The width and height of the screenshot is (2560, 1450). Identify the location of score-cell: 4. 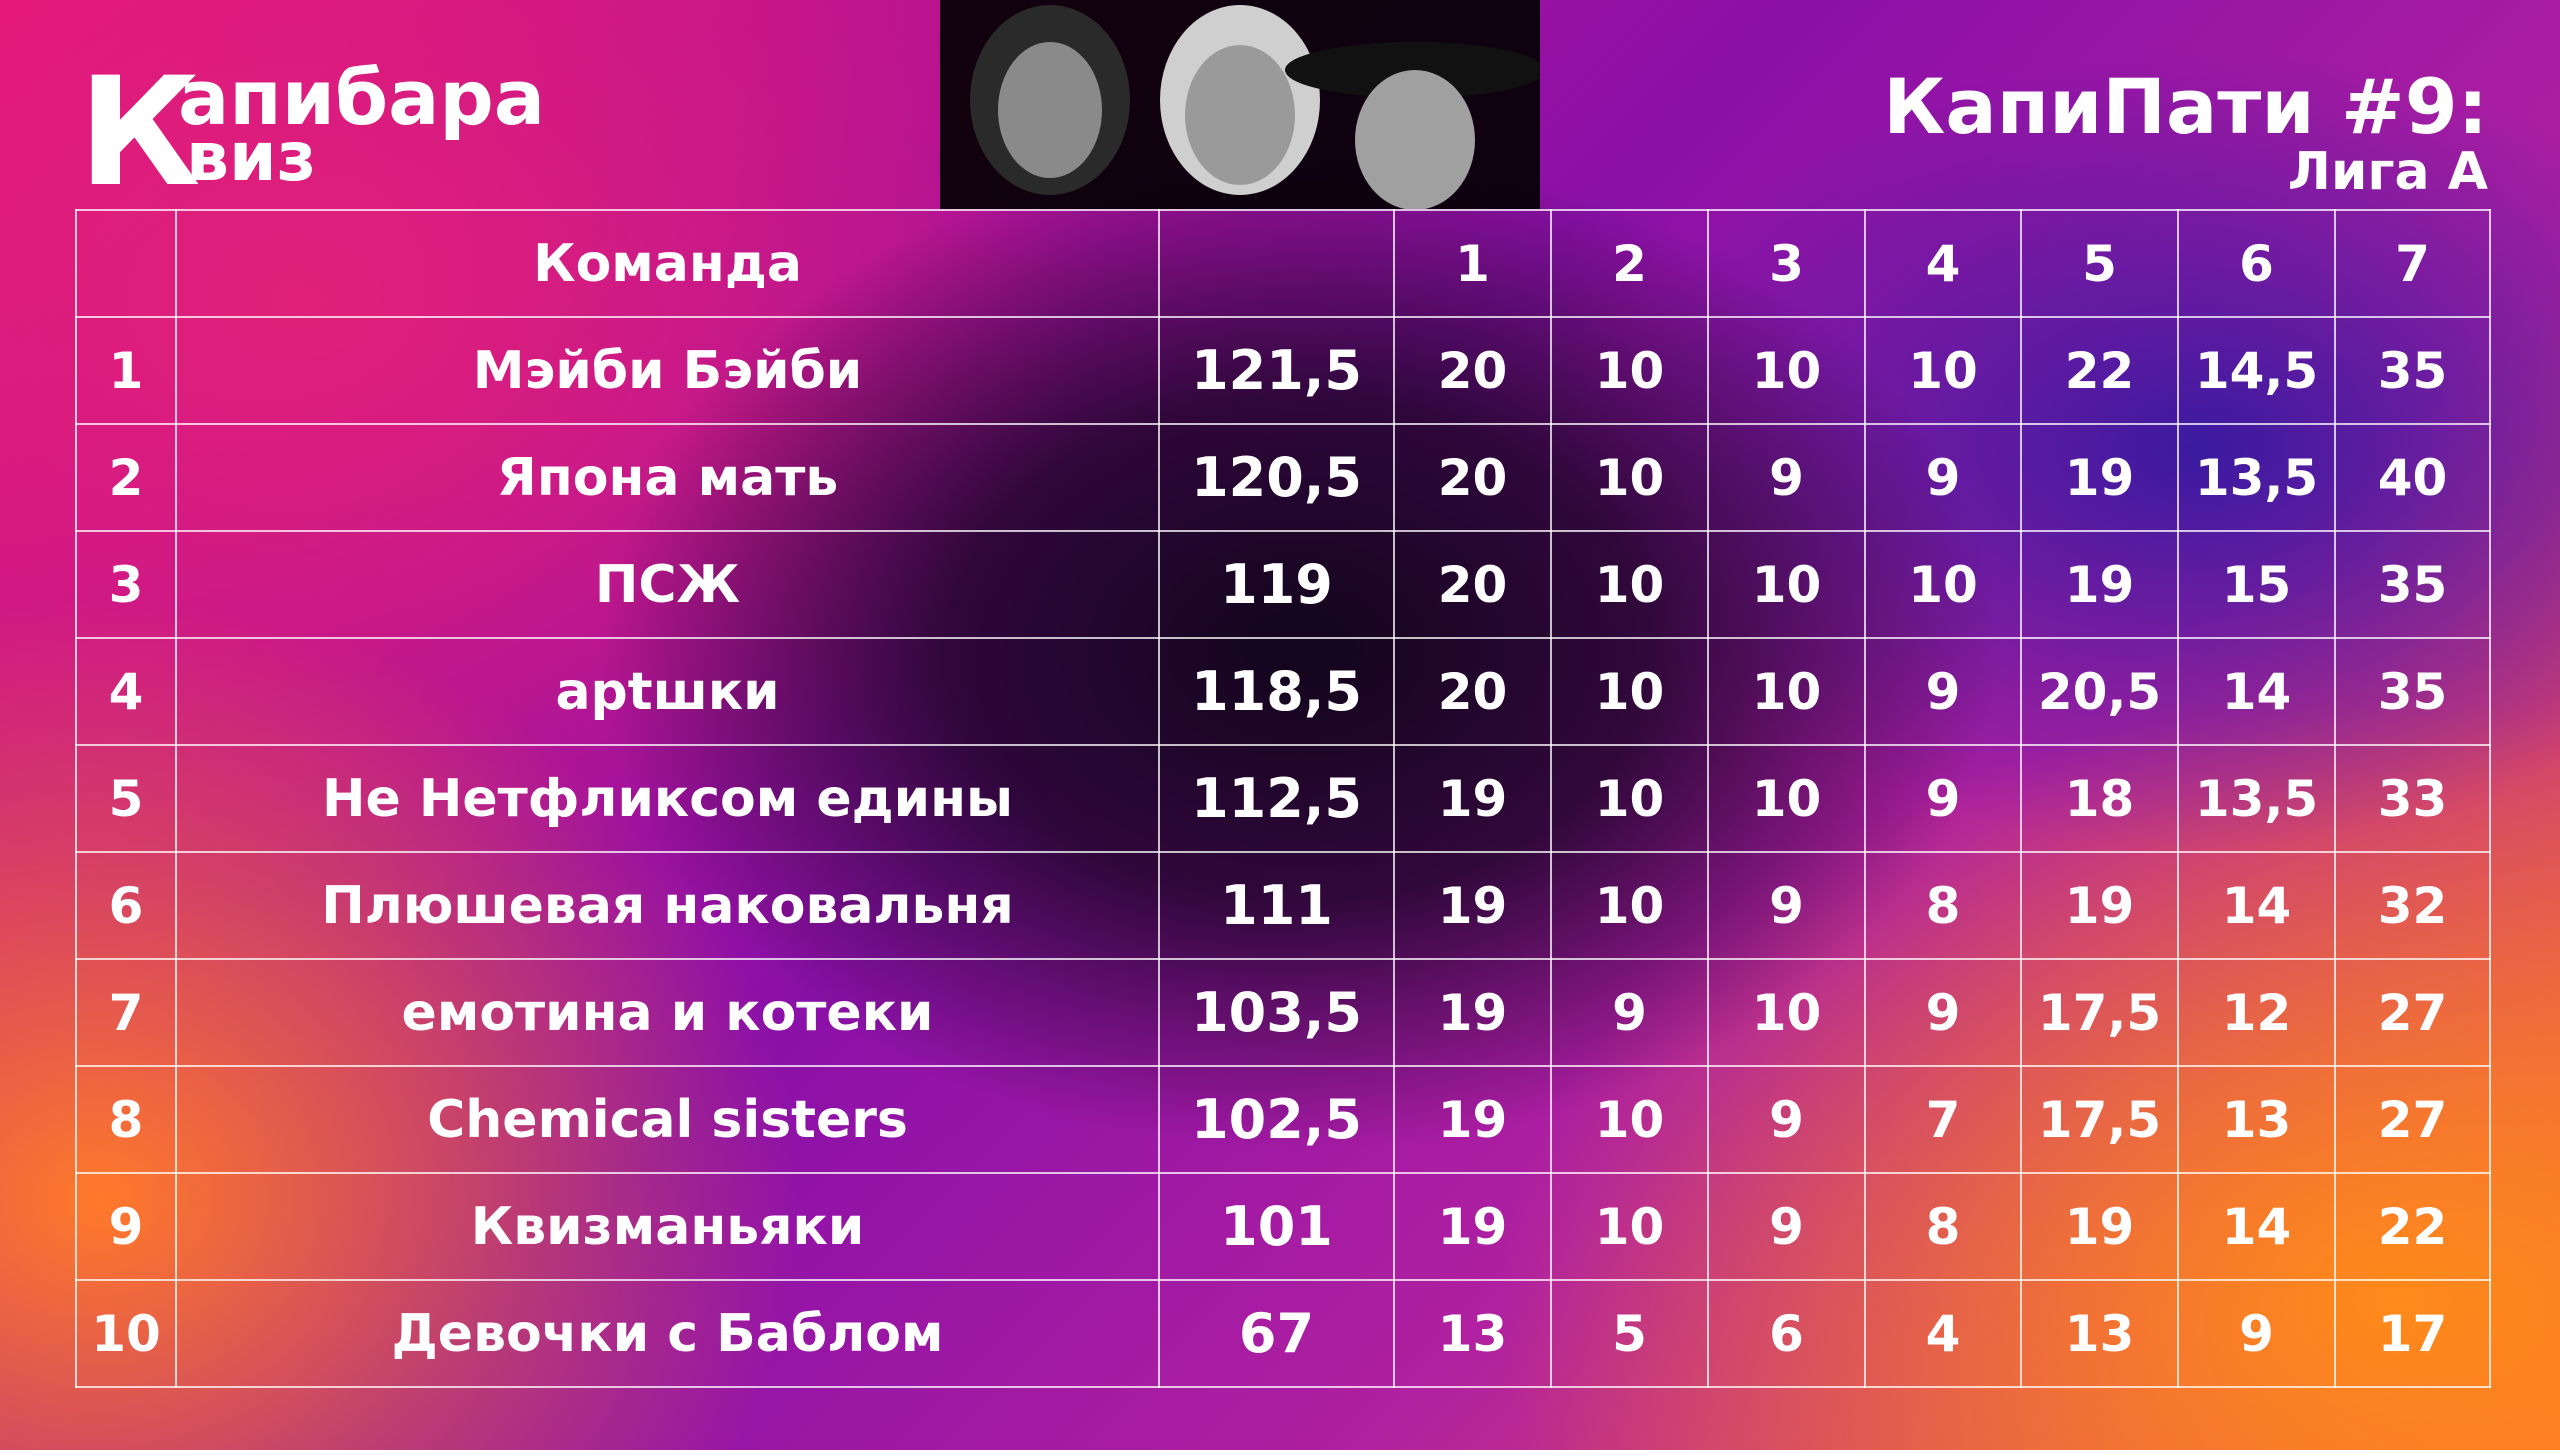
(1943, 1333).